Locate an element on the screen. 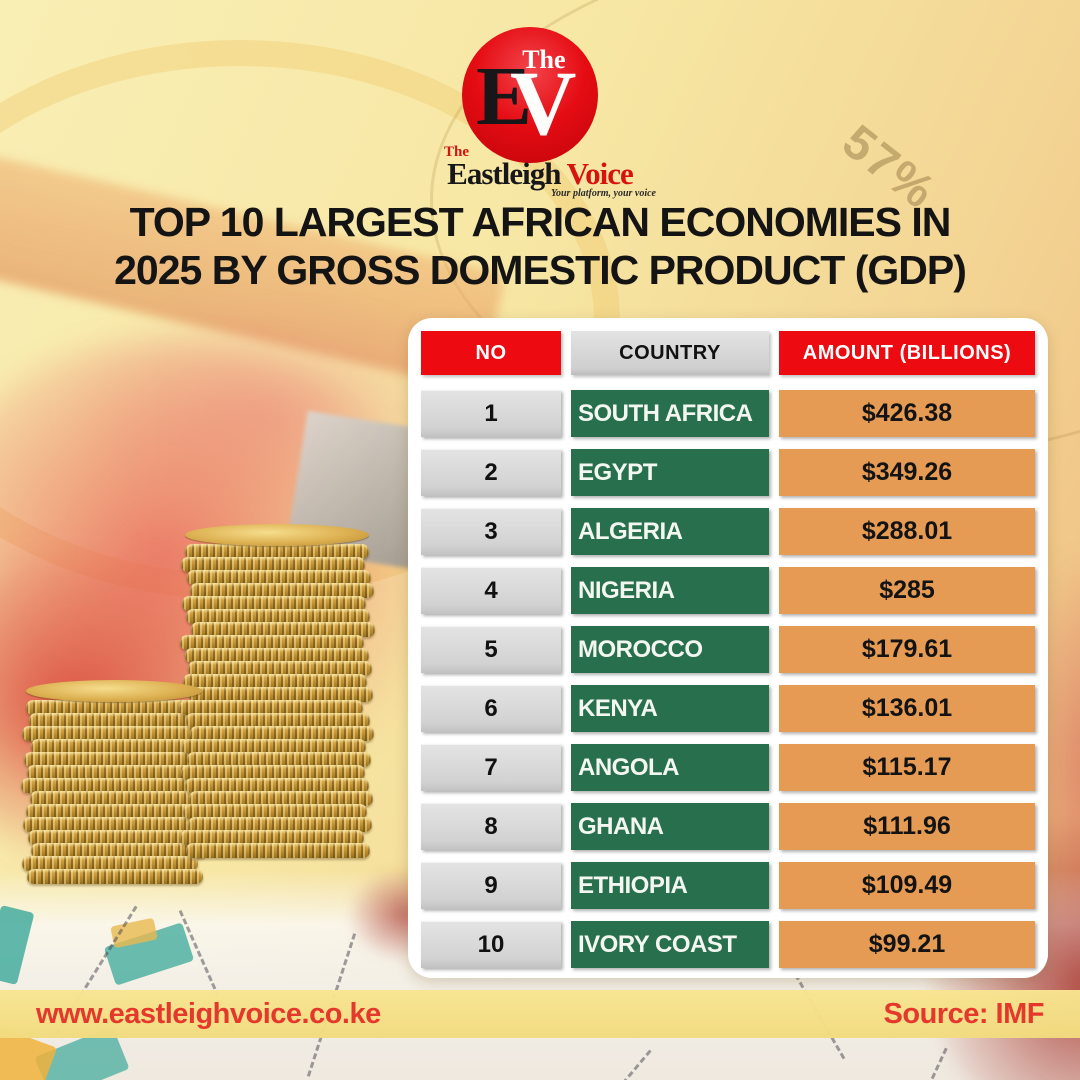  country-cell: EGYPT is located at coordinates (670, 472).